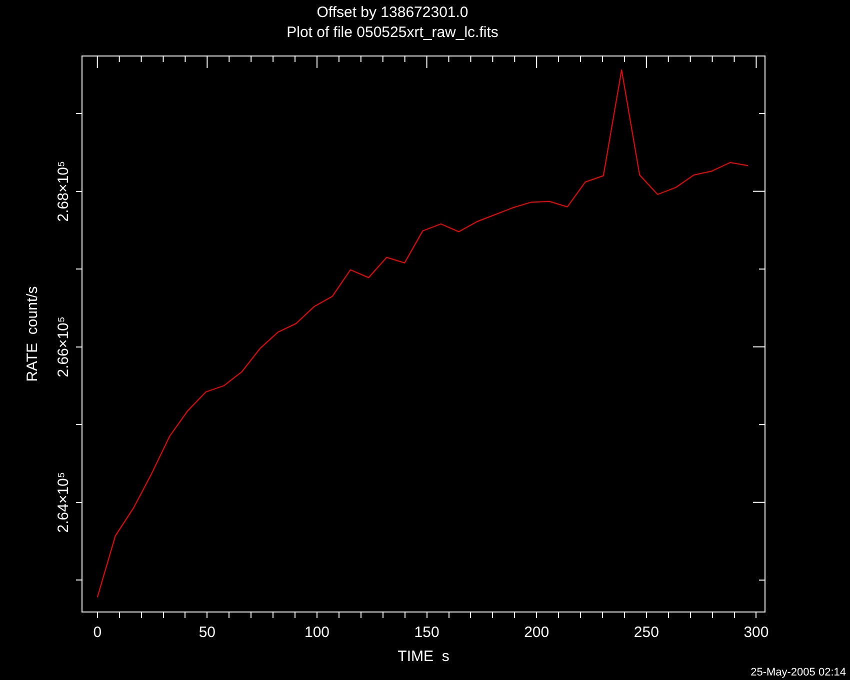 Image resolution: width=850 pixels, height=680 pixels. What do you see at coordinates (33, 334) in the screenshot?
I see `y-axis-title: RATE count/s` at bounding box center [33, 334].